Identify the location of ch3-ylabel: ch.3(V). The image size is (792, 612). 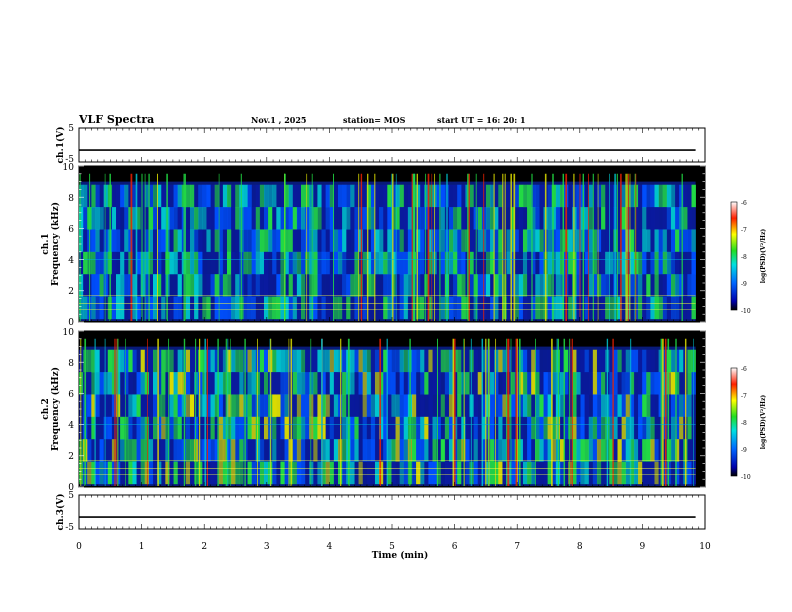
(60, 512).